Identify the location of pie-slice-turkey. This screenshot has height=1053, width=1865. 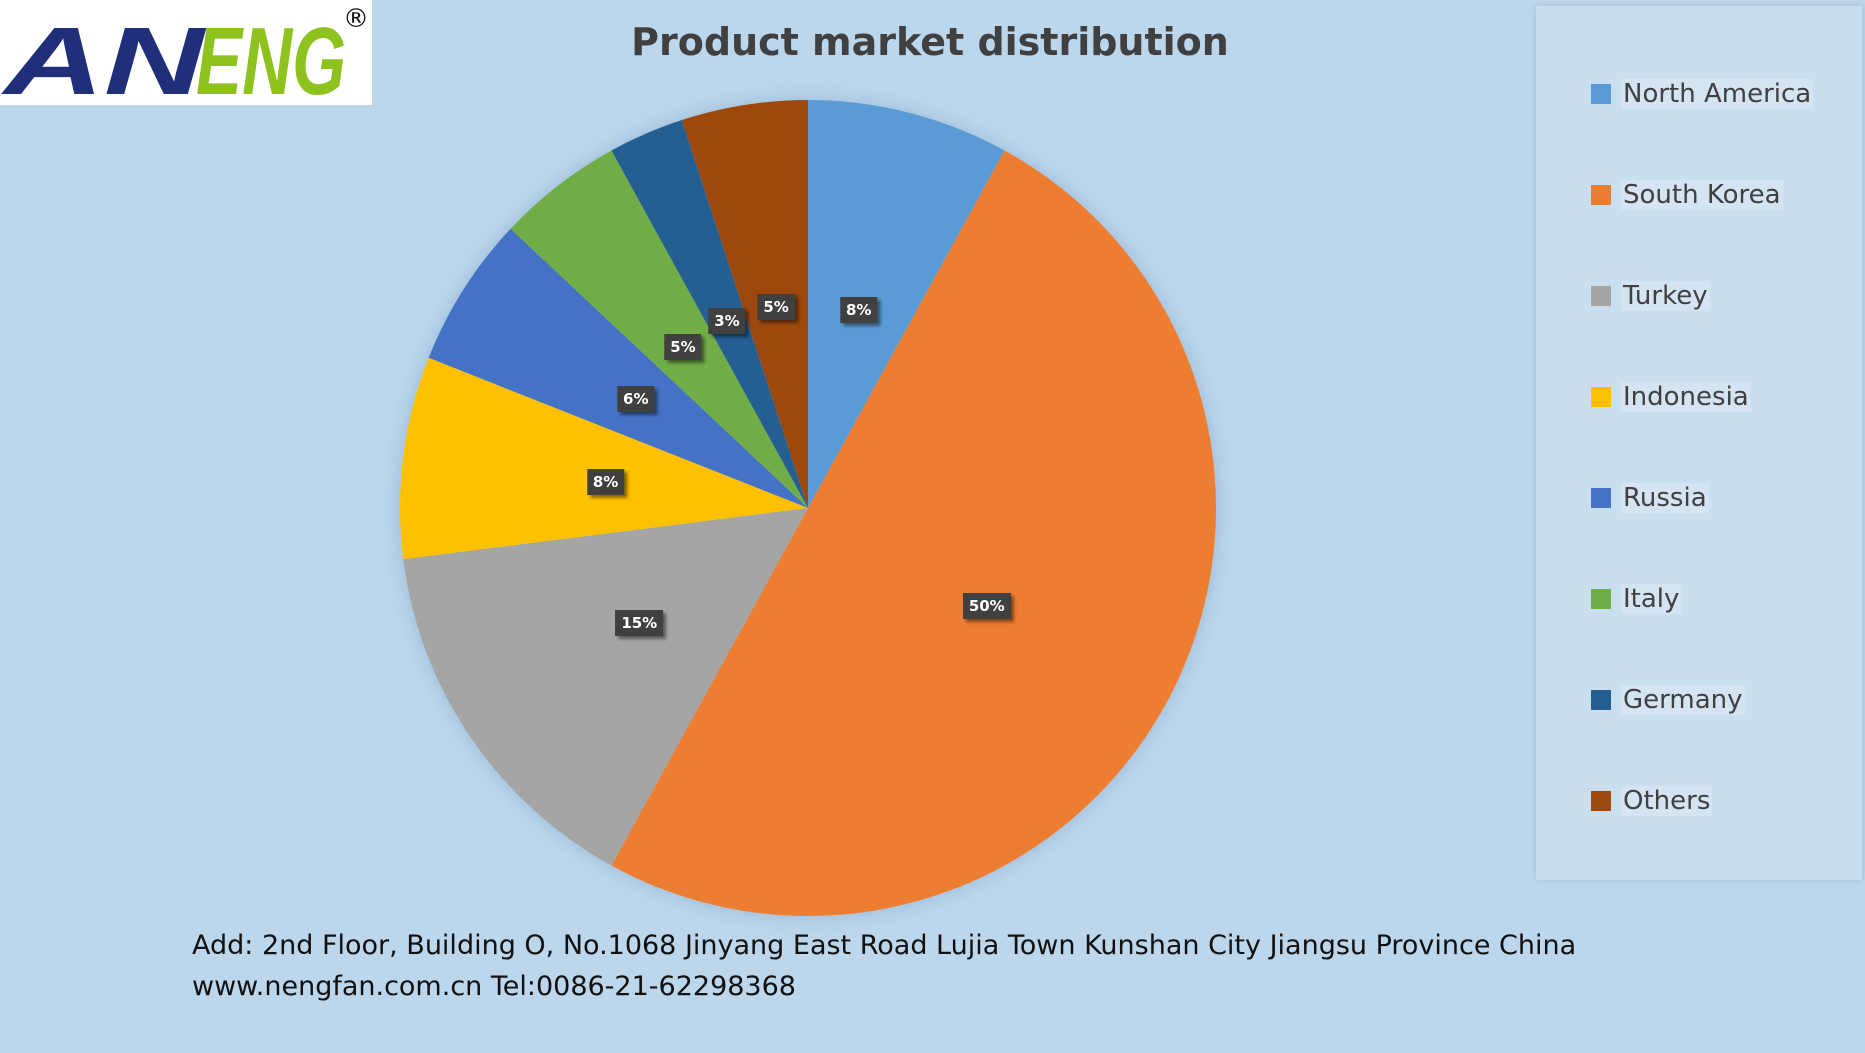
(605, 687).